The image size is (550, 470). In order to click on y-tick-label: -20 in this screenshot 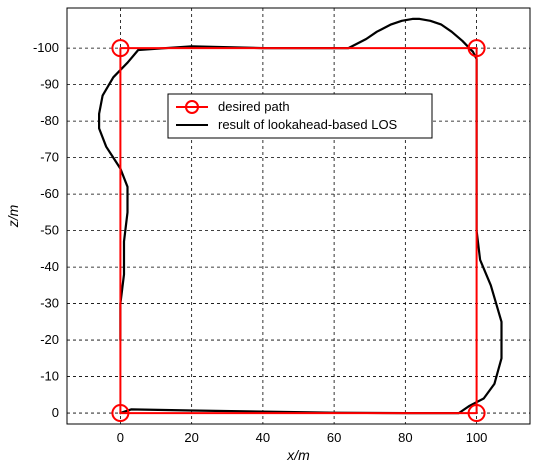, I will do `click(49, 339)`.